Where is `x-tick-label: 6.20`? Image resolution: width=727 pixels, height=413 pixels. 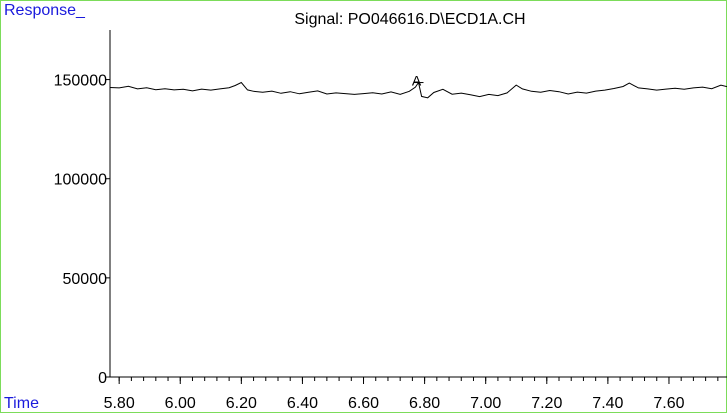
x-tick-label: 6.20 is located at coordinates (241, 403).